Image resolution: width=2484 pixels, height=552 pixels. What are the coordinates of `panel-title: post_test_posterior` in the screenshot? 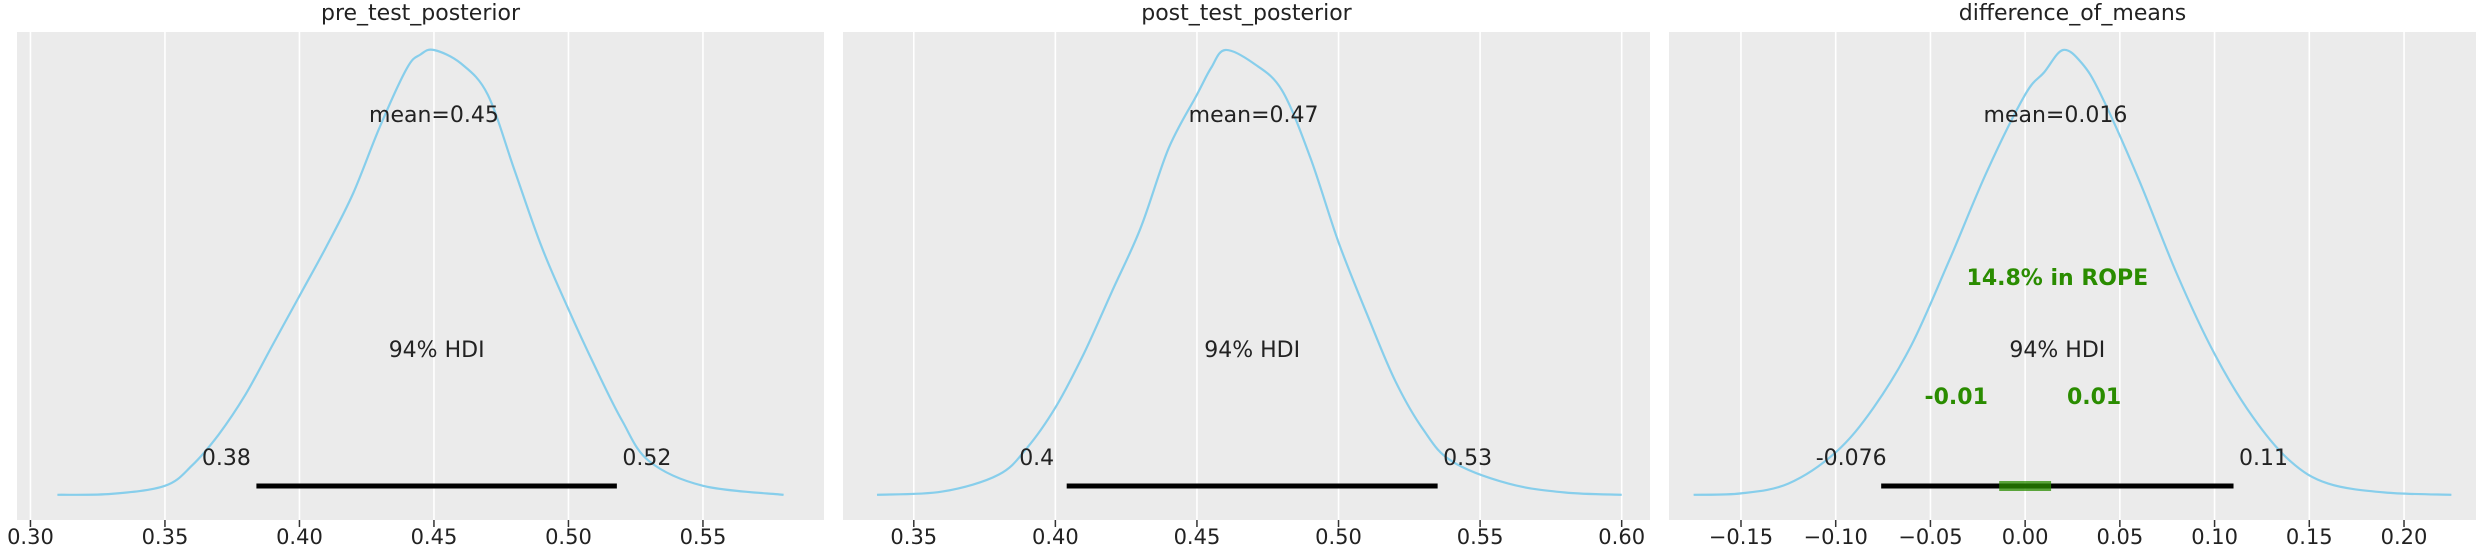 It's located at (1246, 13).